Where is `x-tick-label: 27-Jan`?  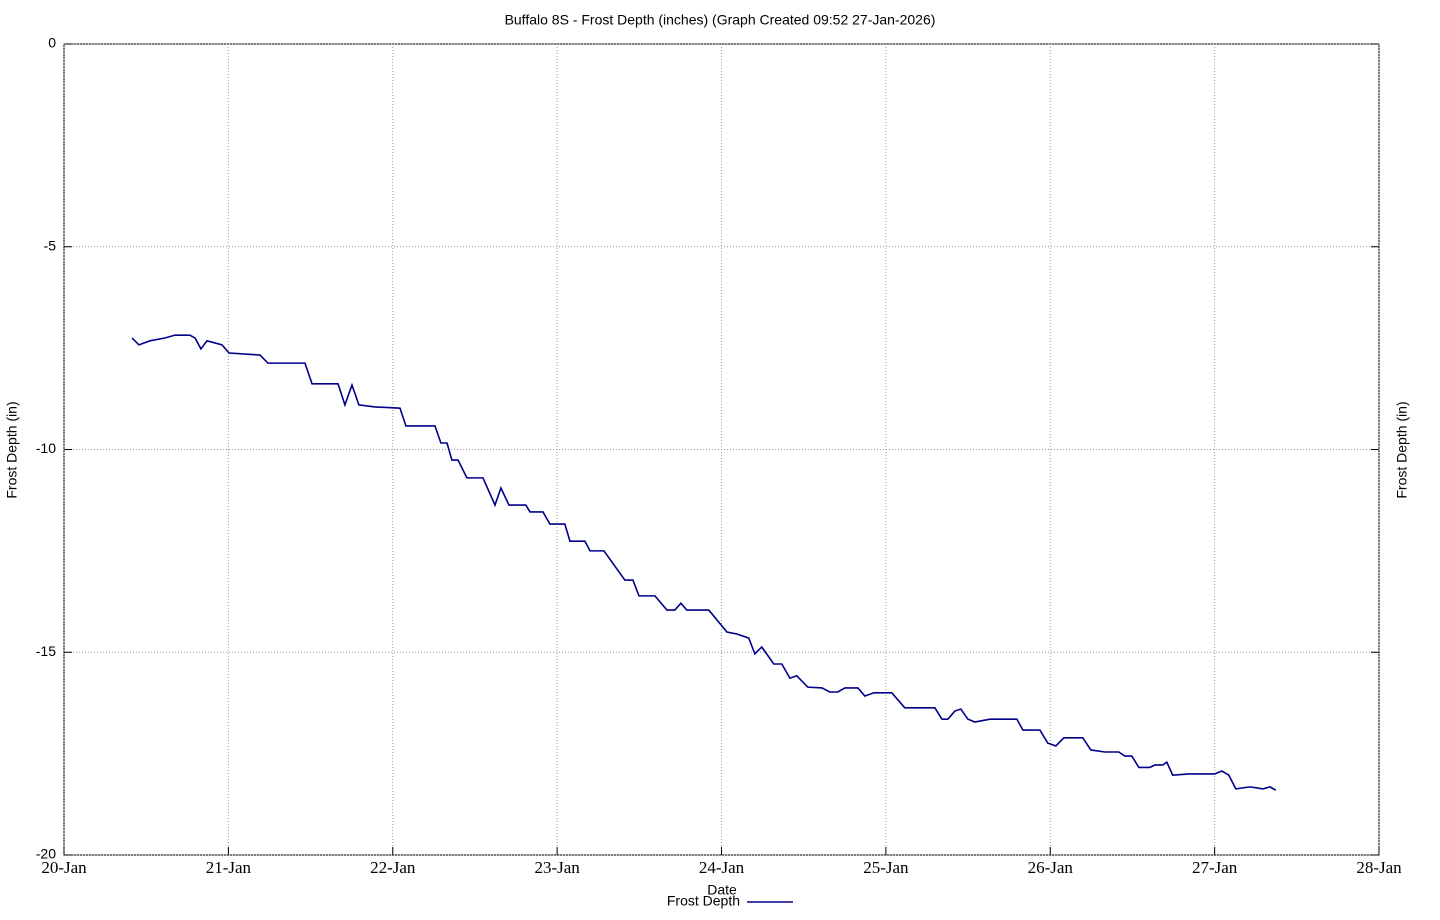
x-tick-label: 27-Jan is located at coordinates (1215, 867).